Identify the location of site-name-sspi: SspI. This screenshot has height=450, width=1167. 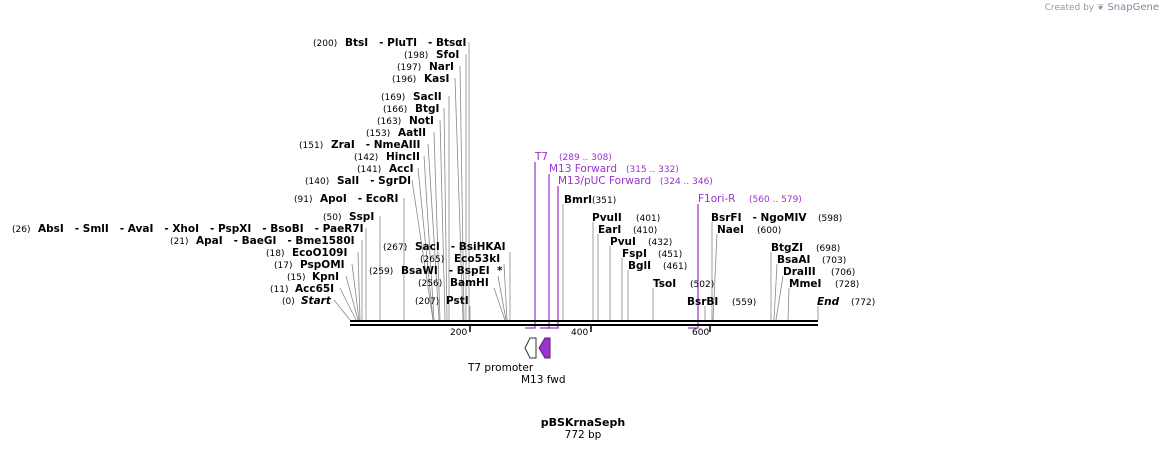
(361, 217).